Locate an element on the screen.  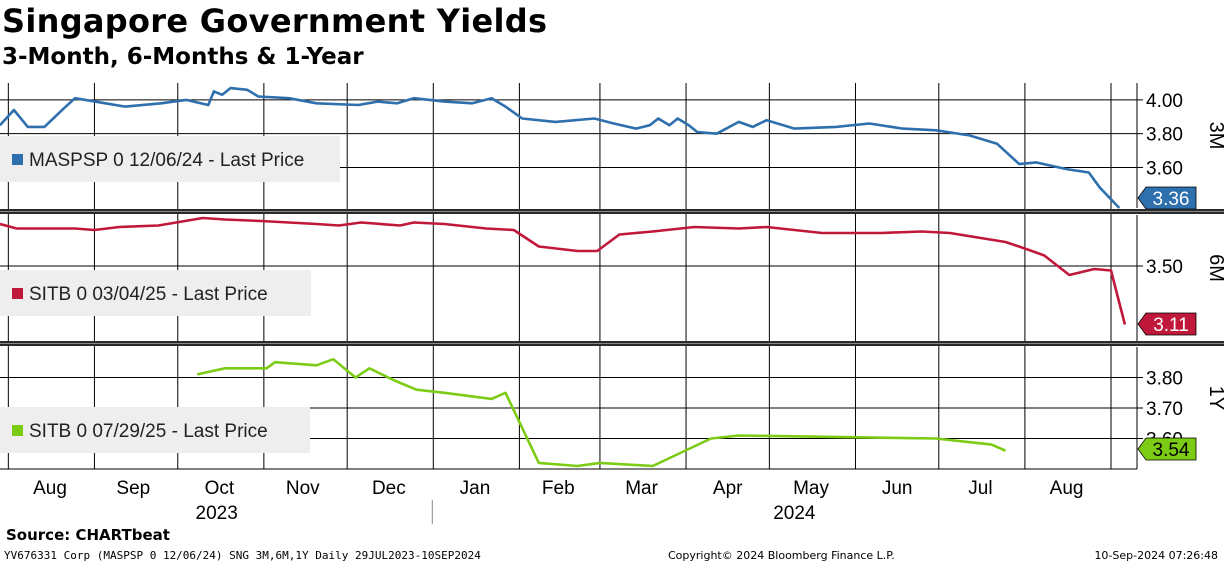
chart-title: Singapore Government Yields is located at coordinates (275, 21).